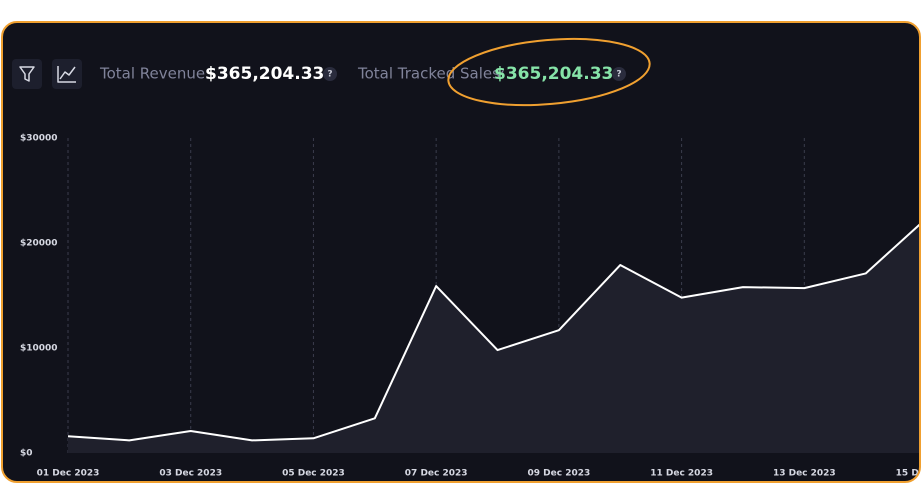 This screenshot has height=485, width=923. Describe the element at coordinates (909, 474) in the screenshot. I see `x-tick-label: 15 Dec 2023` at that location.